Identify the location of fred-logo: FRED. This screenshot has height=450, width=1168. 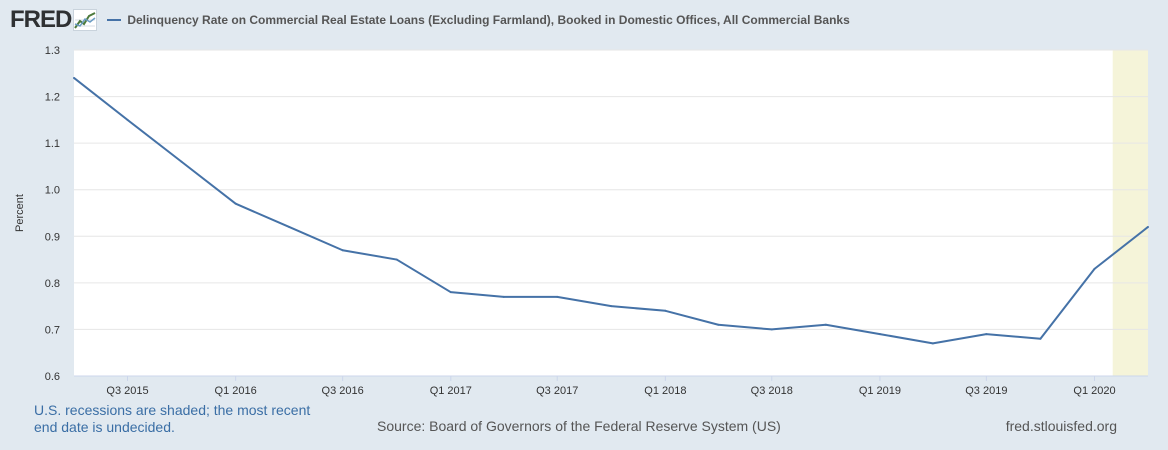
(54, 20).